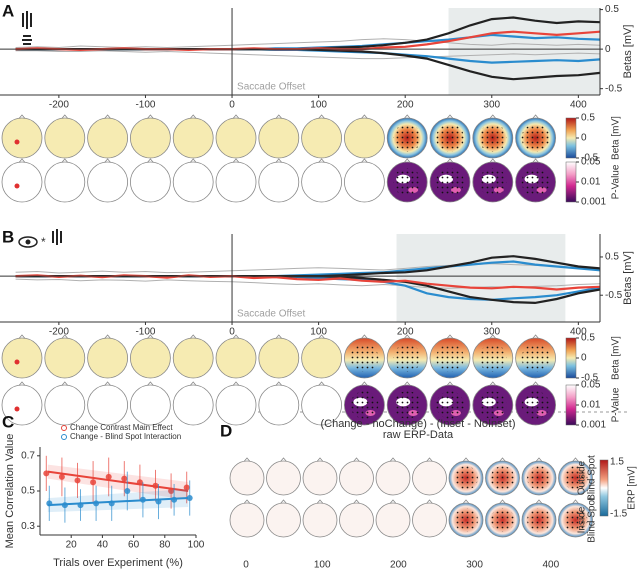 Image resolution: width=640 pixels, height=573 pixels. Describe the element at coordinates (17, 142) in the screenshot. I see `topo-electrode-marker` at that location.